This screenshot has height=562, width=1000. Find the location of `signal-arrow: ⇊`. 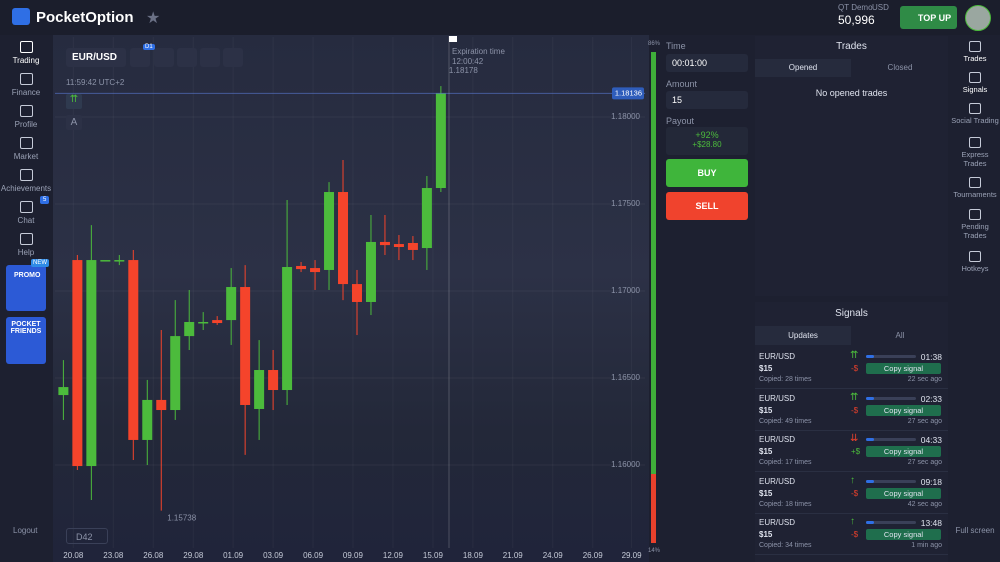

signal-arrow: ⇊ is located at coordinates (854, 439).